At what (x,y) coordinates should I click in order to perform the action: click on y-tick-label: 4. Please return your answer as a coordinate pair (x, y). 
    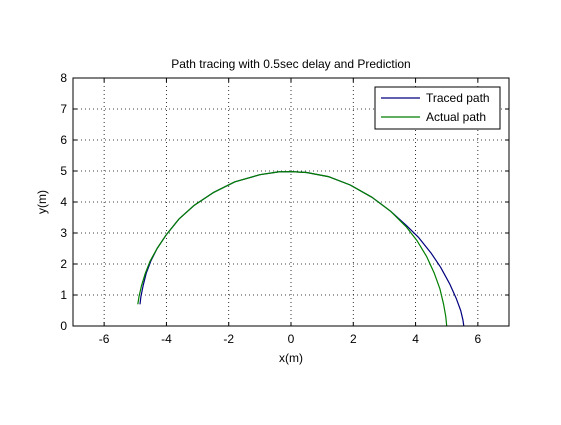
    Looking at the image, I should click on (63, 202).